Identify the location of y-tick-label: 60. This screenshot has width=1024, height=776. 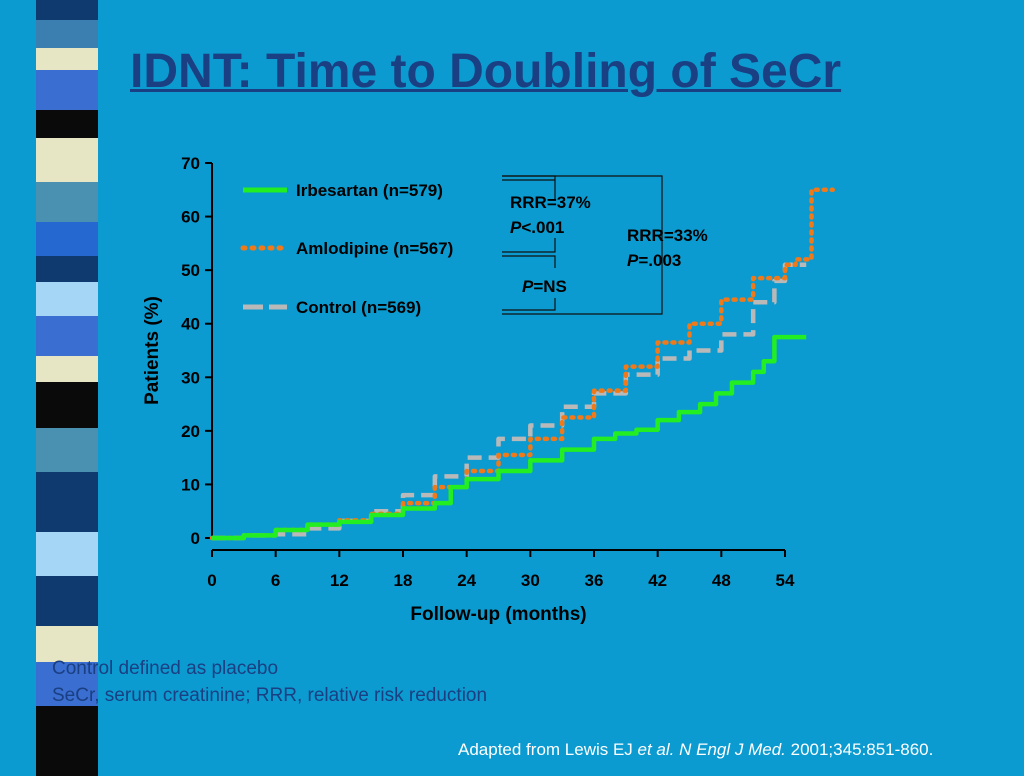
(190, 217).